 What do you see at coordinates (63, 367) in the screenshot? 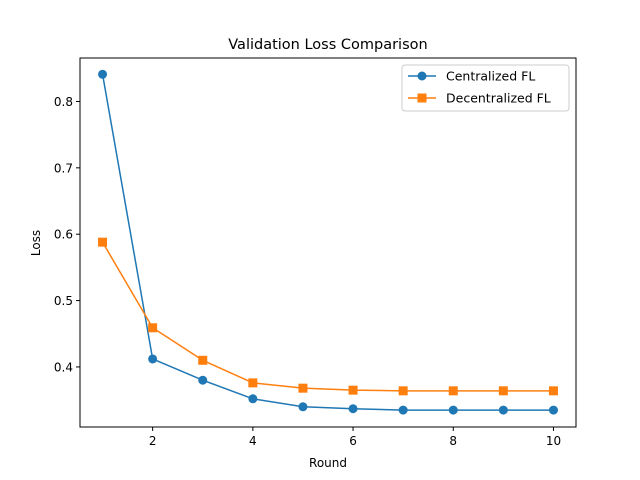
I see `y-tick-label: 0.4` at bounding box center [63, 367].